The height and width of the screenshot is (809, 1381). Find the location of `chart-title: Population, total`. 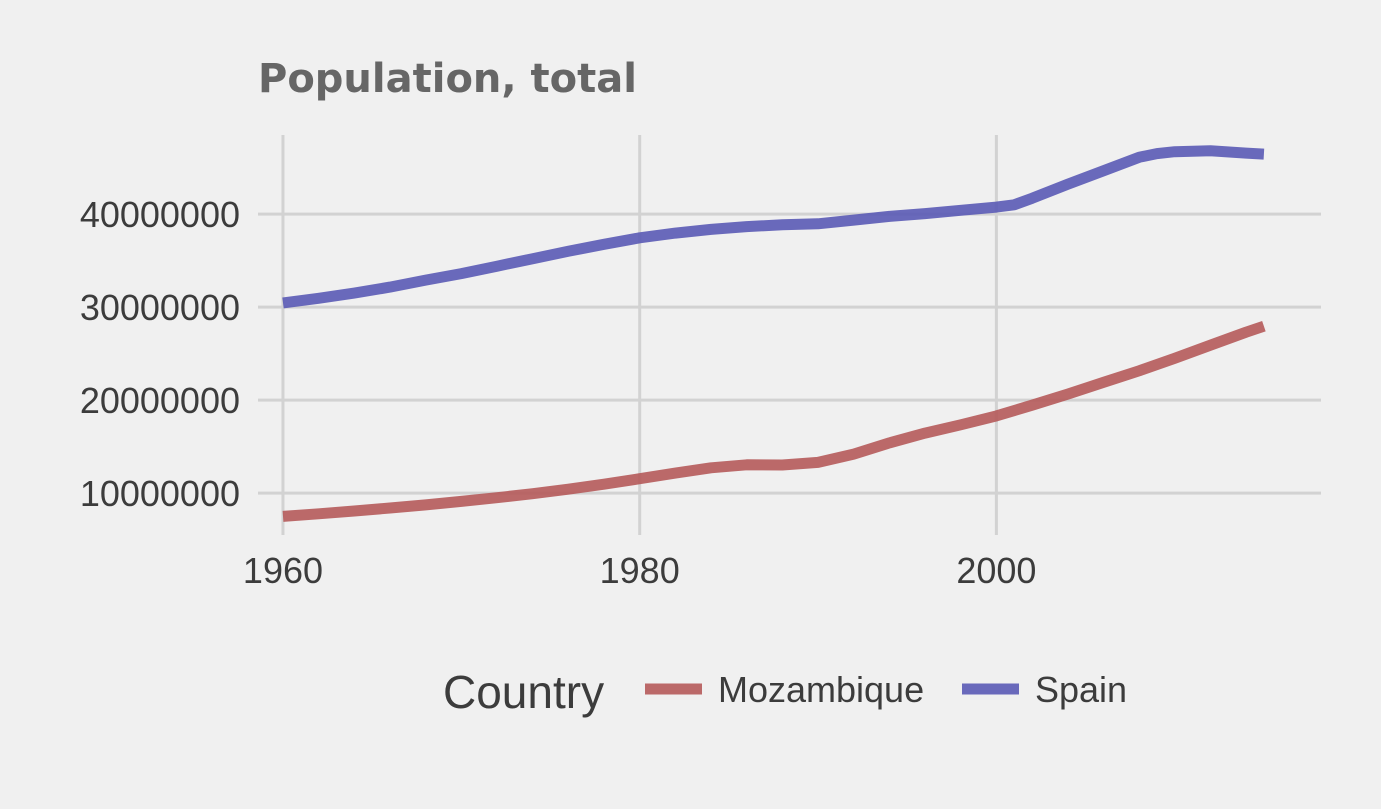

chart-title: Population, total is located at coordinates (447, 79).